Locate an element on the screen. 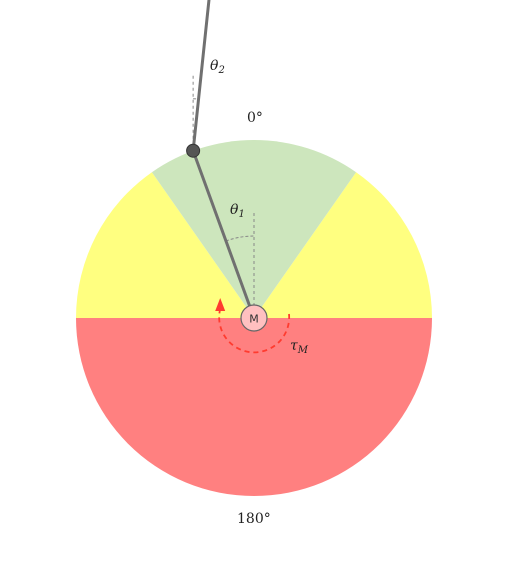  motor-circle is located at coordinates (254, 318).